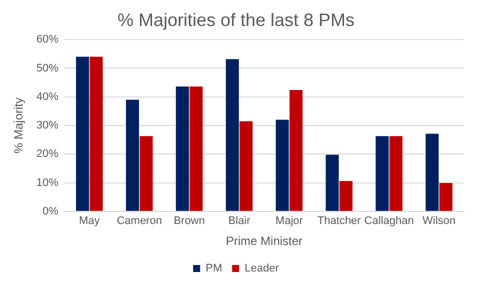  Describe the element at coordinates (189, 221) in the screenshot. I see `x-tick-label: Brown` at that location.